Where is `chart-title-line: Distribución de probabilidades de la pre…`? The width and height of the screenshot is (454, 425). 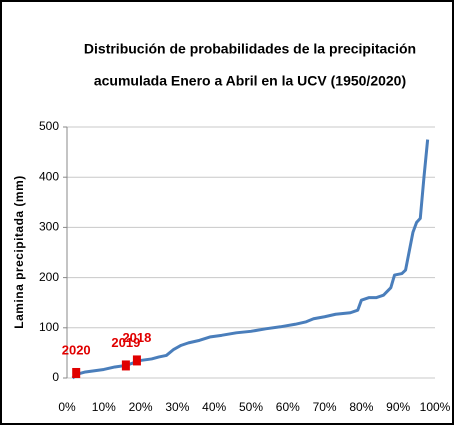 chart-title-line: Distribución de probabilidades de la pre… is located at coordinates (250, 49).